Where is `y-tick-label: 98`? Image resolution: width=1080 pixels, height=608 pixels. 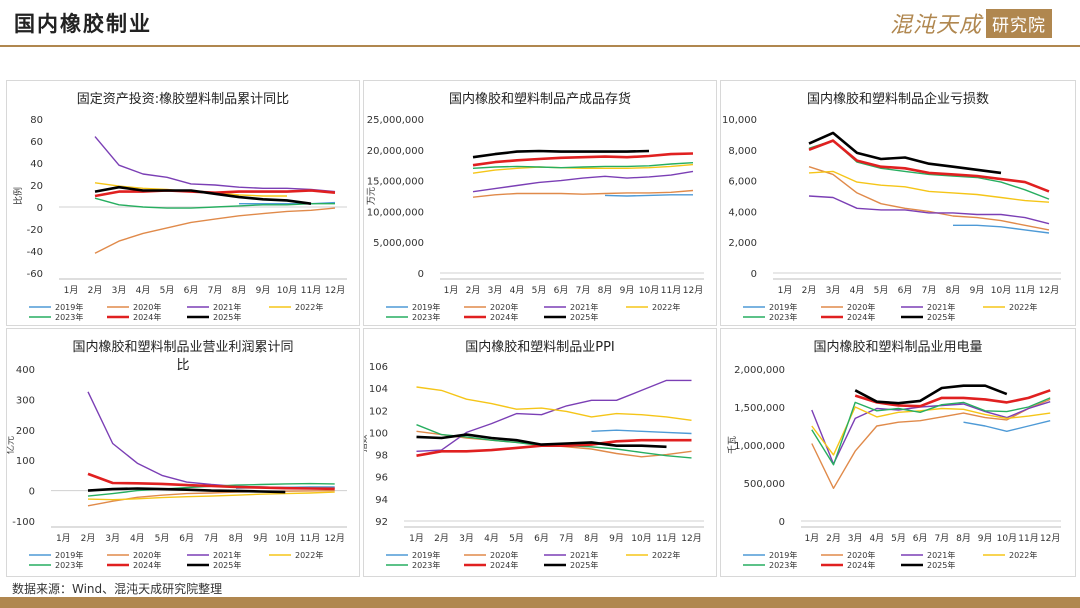
y-tick-label: 98 is located at coordinates (381, 456).